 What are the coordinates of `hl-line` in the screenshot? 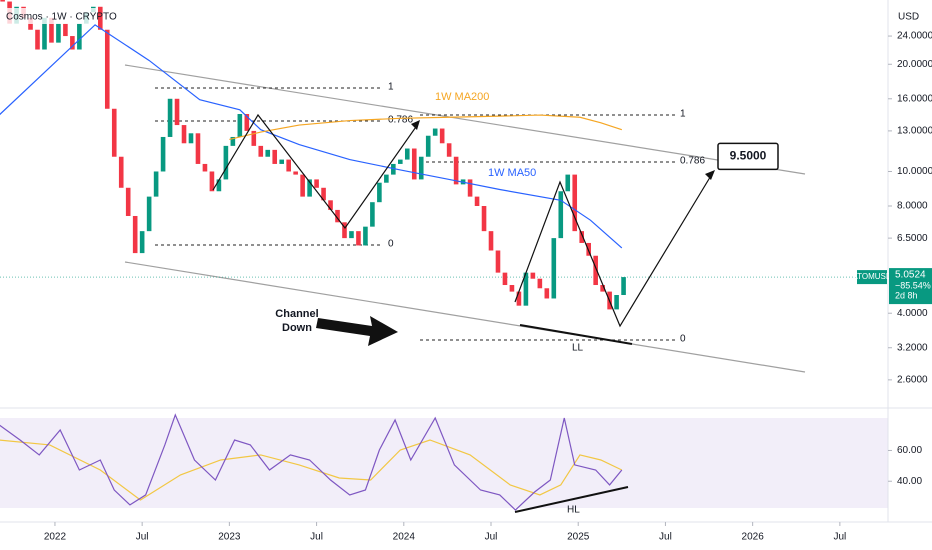 It's located at (571, 499).